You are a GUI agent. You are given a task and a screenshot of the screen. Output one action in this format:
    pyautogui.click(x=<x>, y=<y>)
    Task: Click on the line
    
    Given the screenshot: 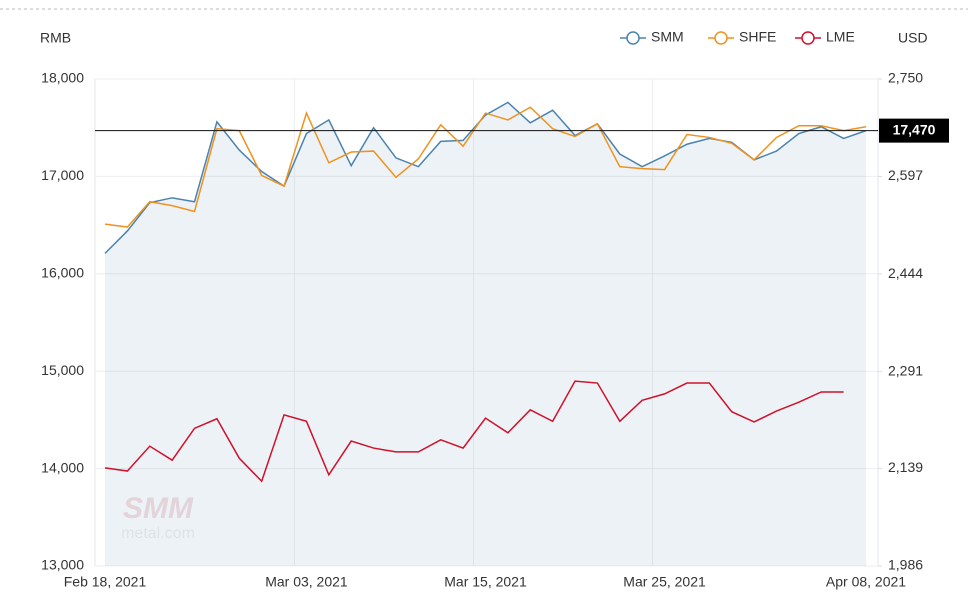 What is the action you would take?
    pyautogui.click(x=474, y=431)
    